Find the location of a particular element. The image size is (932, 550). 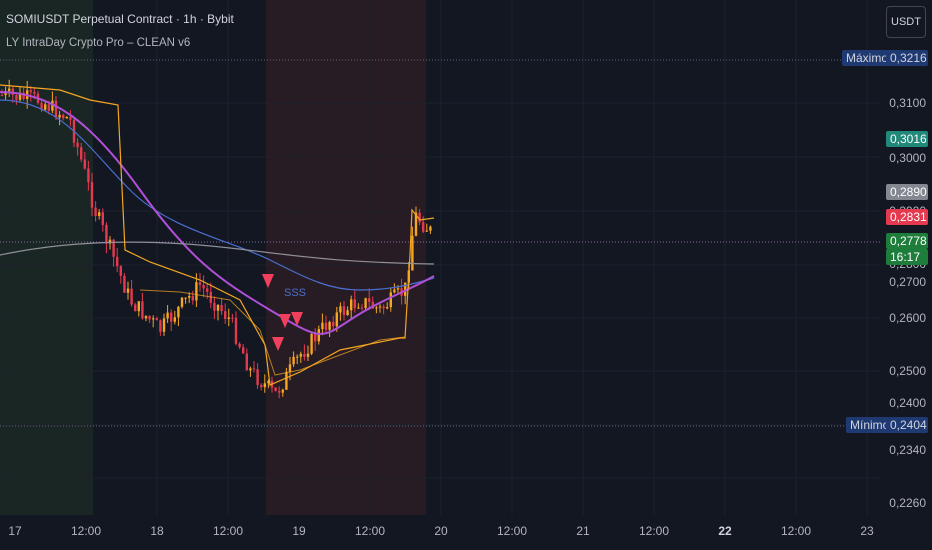

price-axis-label: 0,3000 is located at coordinates (907, 158).